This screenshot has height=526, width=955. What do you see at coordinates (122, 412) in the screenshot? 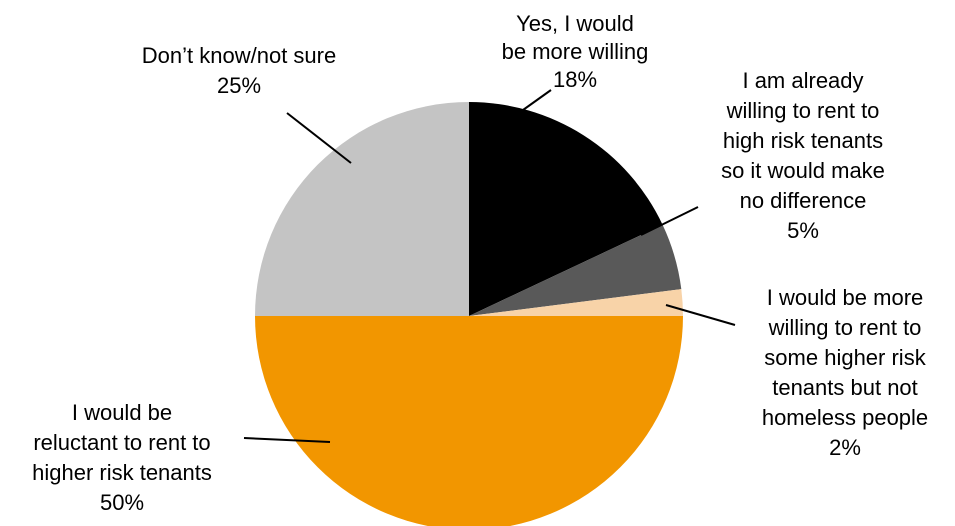
I see `slice-label-line: I would be` at bounding box center [122, 412].